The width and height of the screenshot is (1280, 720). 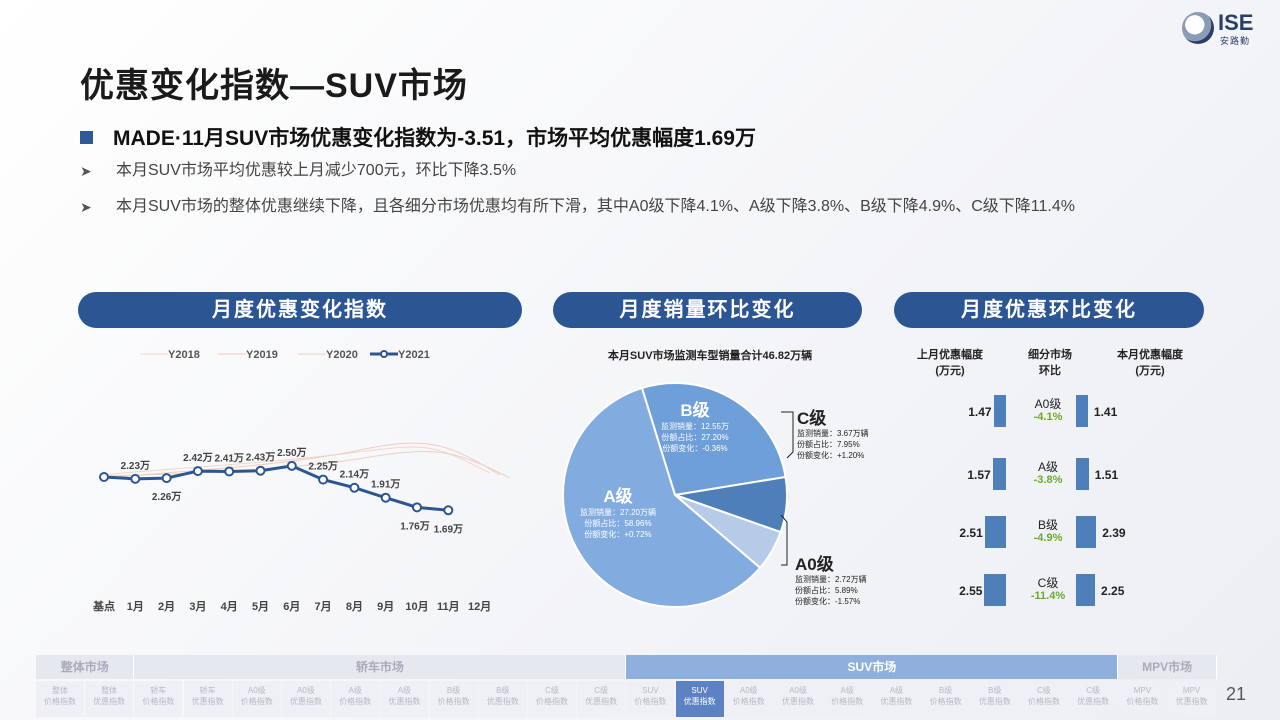 I want to click on nav-tab-0: 整体市场, so click(x=85, y=667).